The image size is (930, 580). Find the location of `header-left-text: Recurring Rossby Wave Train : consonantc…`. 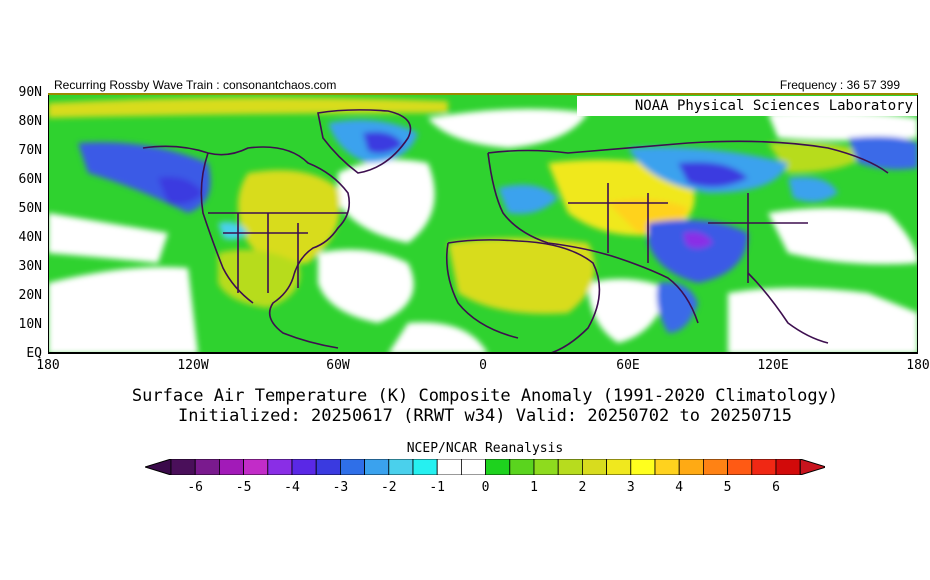

header-left-text: Recurring Rossby Wave Train : consonantc… is located at coordinates (195, 85).